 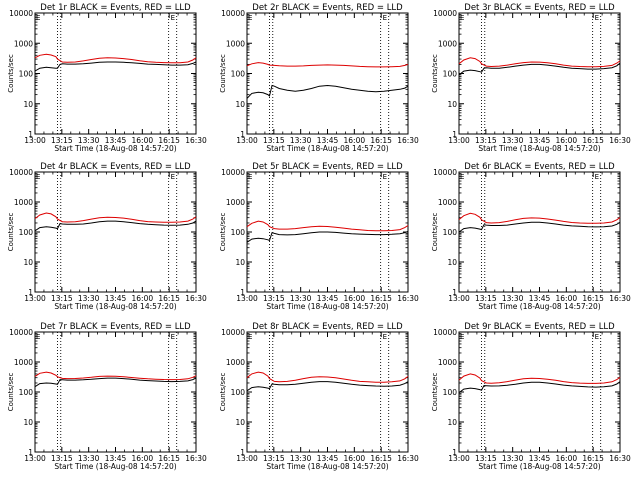 I want to click on panel-title: Det 6r BLACK = Events, RED = LLD, so click(x=539, y=167).